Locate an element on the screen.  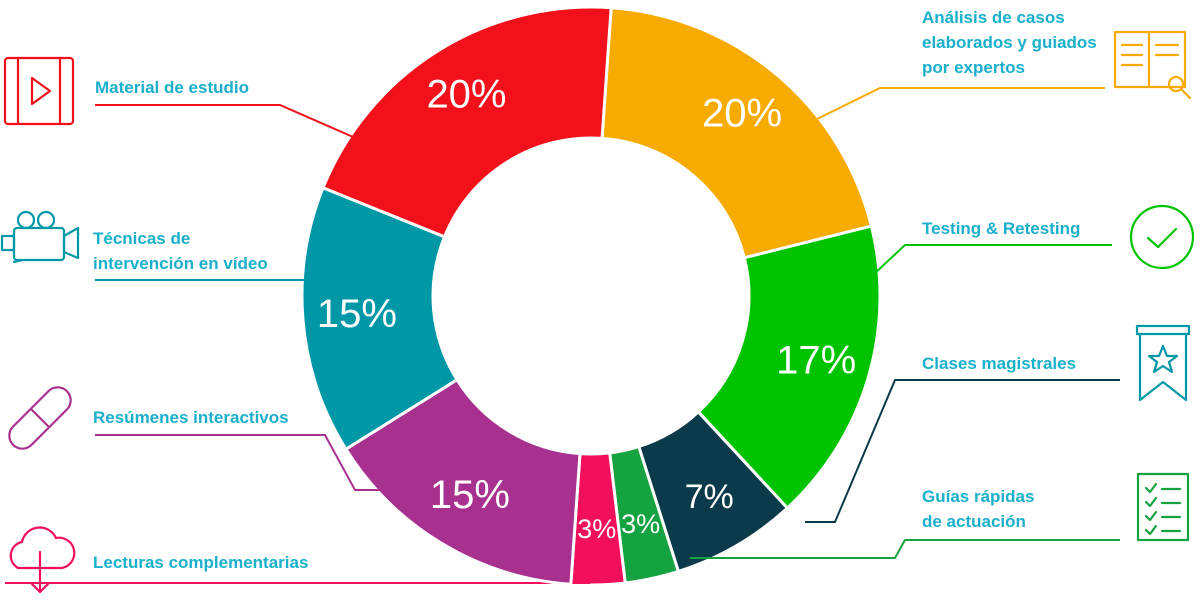
book-icon is located at coordinates (1152, 65).